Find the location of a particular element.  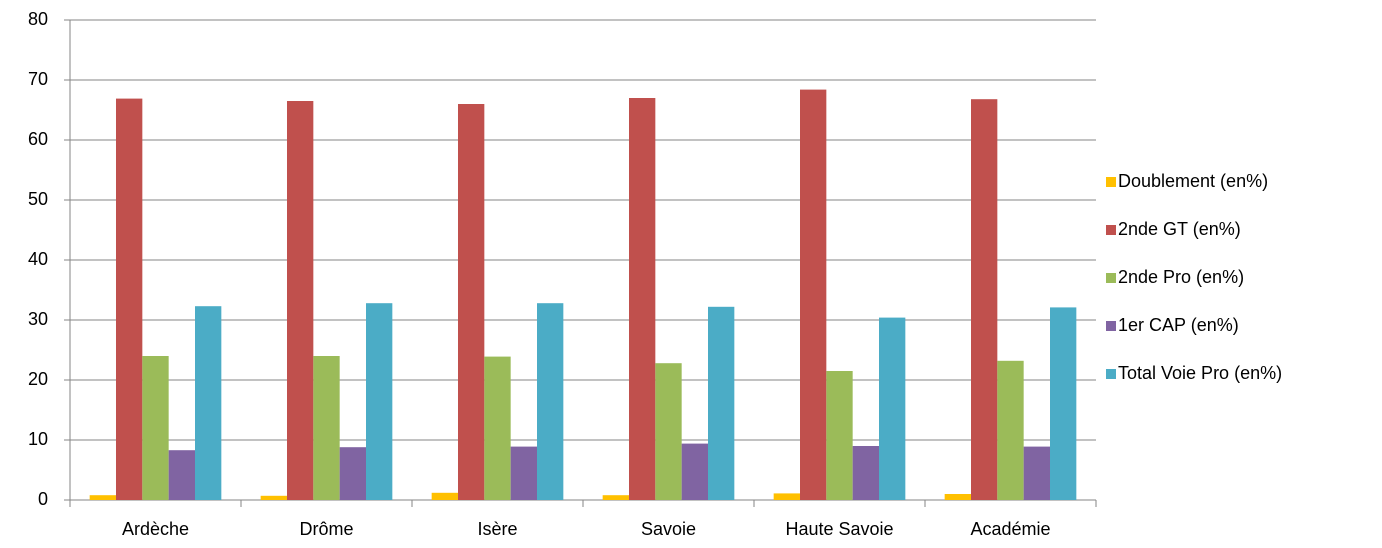

legend-label: 1er CAP (en%) is located at coordinates (1178, 325).